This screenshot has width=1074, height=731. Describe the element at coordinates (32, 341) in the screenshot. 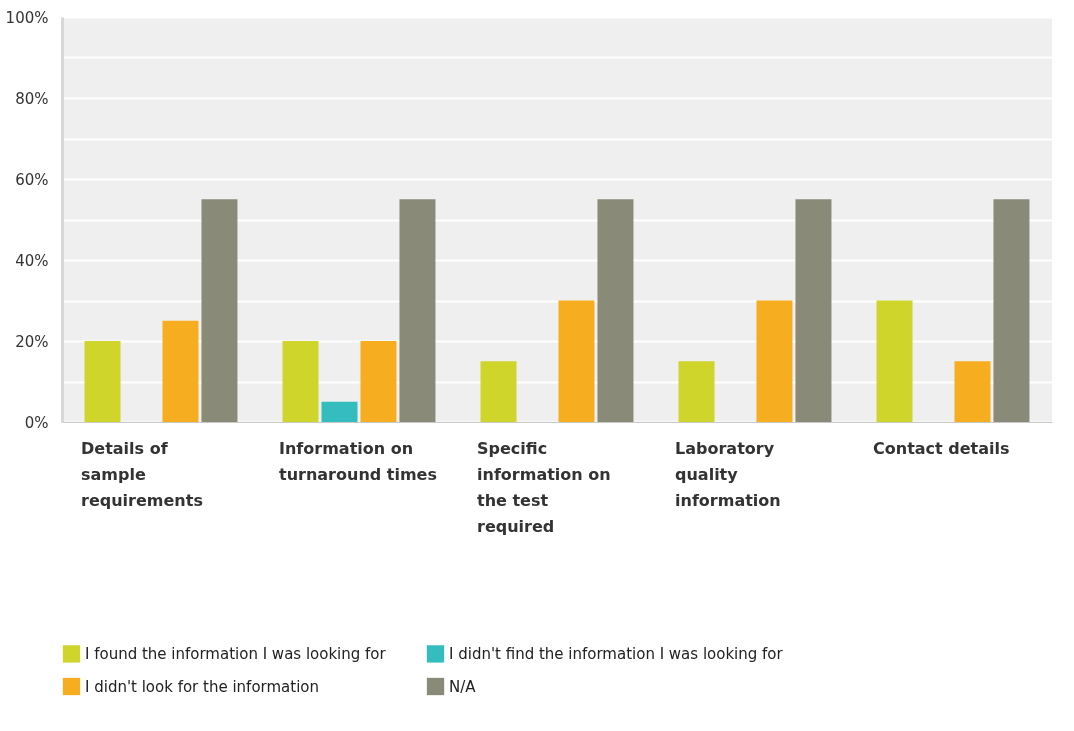

I see `y-tick-label: 20%` at that location.